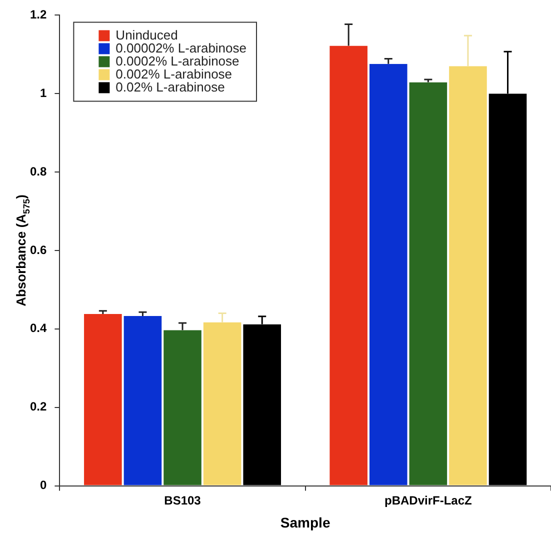  Describe the element at coordinates (170, 86) in the screenshot. I see `legend-label: 0.02% L-arabinose` at that location.